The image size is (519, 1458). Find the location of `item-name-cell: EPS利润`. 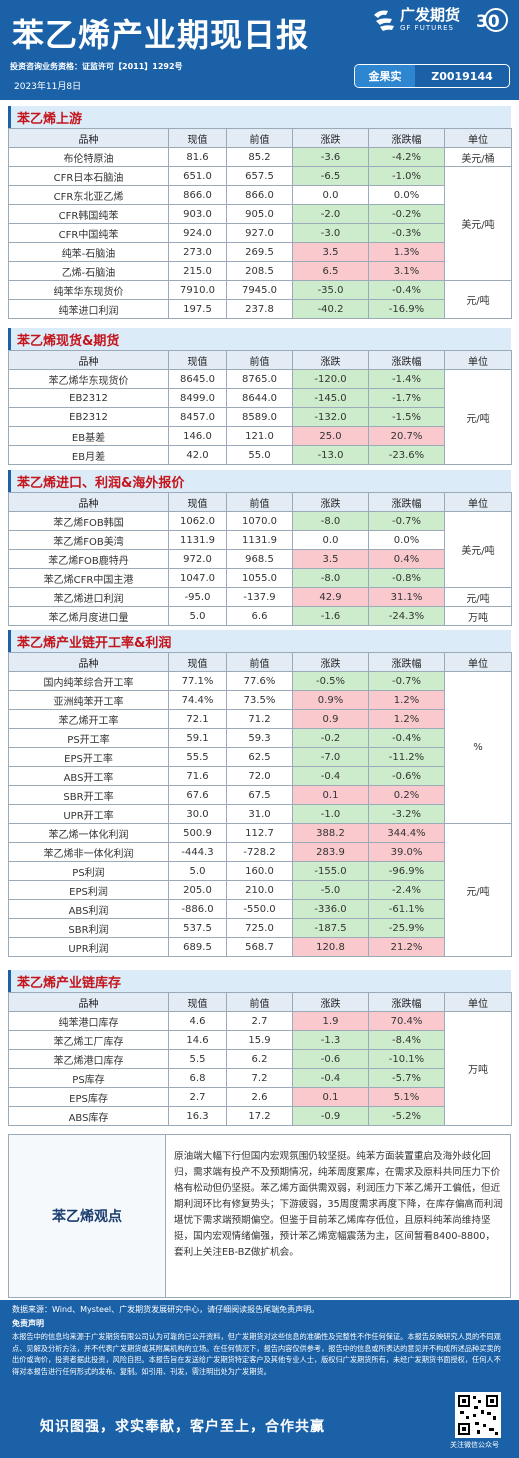

item-name-cell: EPS利润 is located at coordinates (88, 890).